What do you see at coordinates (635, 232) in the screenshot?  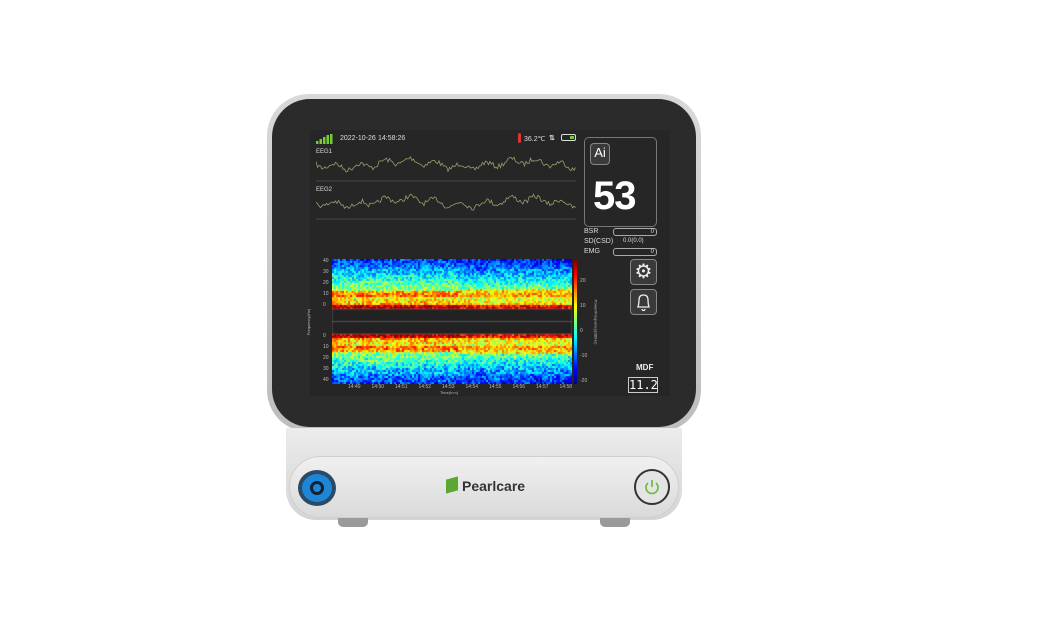 I see `bsr-value: 0` at bounding box center [635, 232].